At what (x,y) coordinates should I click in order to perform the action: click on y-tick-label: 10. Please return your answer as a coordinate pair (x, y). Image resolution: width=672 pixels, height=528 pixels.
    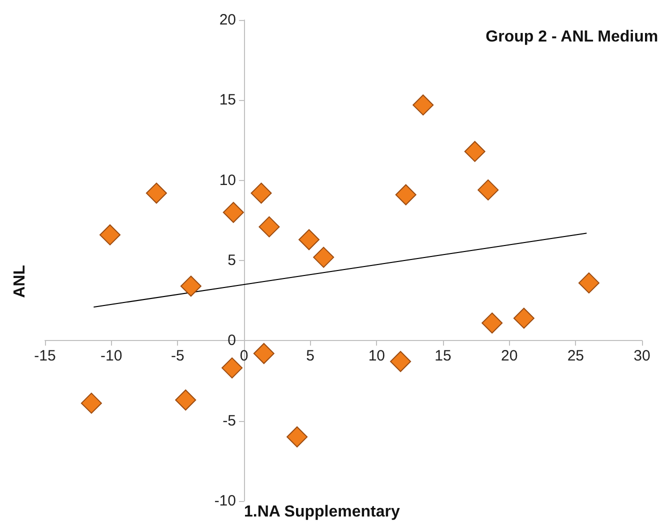
    Looking at the image, I should click on (227, 180).